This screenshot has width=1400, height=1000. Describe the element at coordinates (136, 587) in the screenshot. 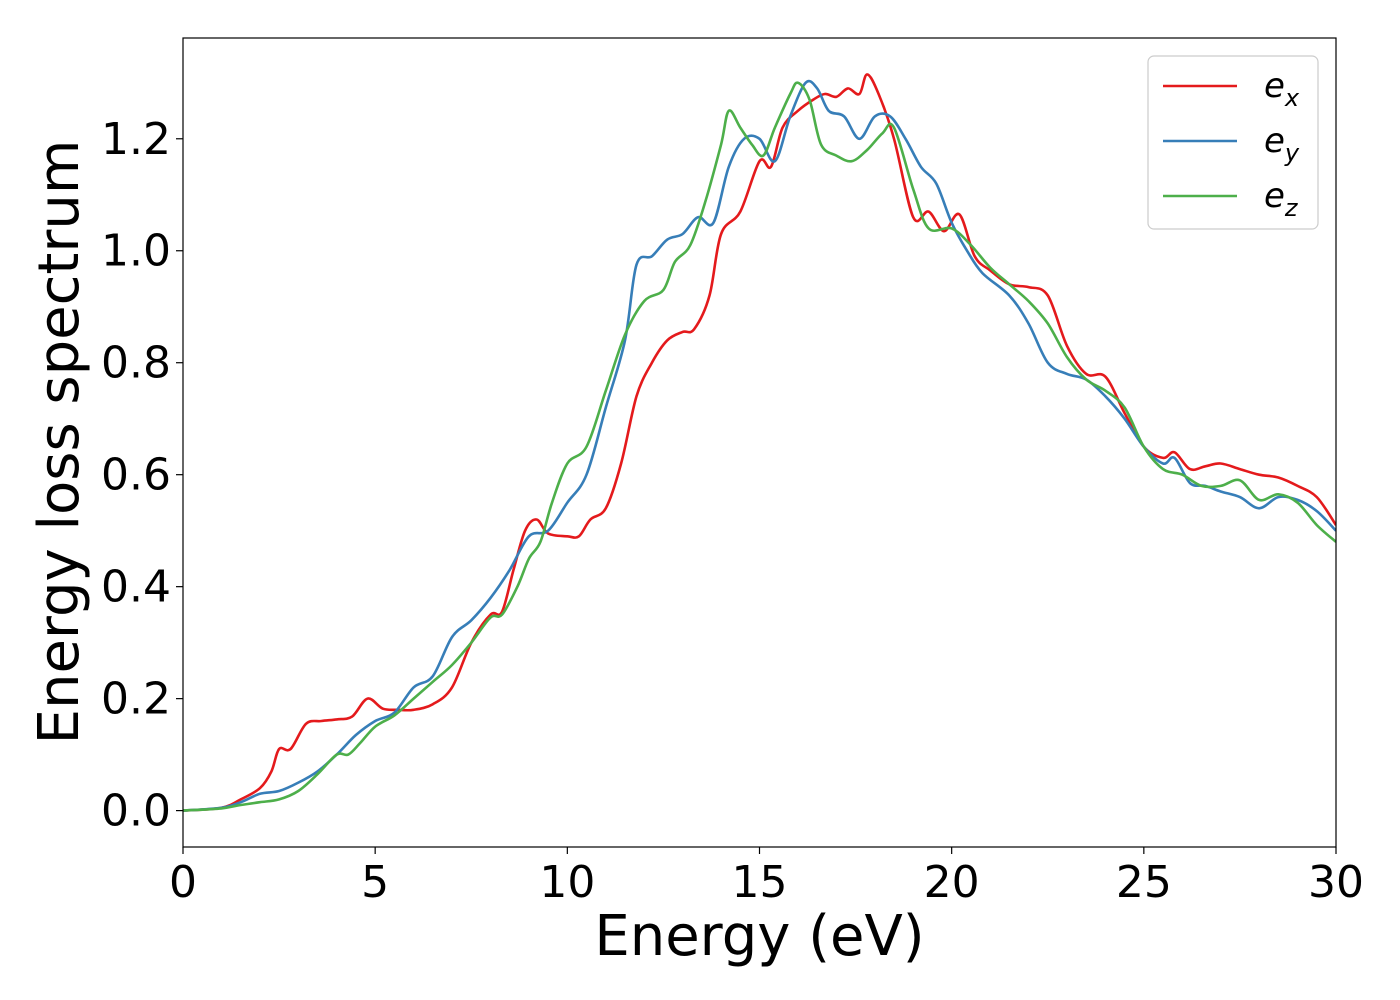

I see `y-tick-label: 0.4` at that location.